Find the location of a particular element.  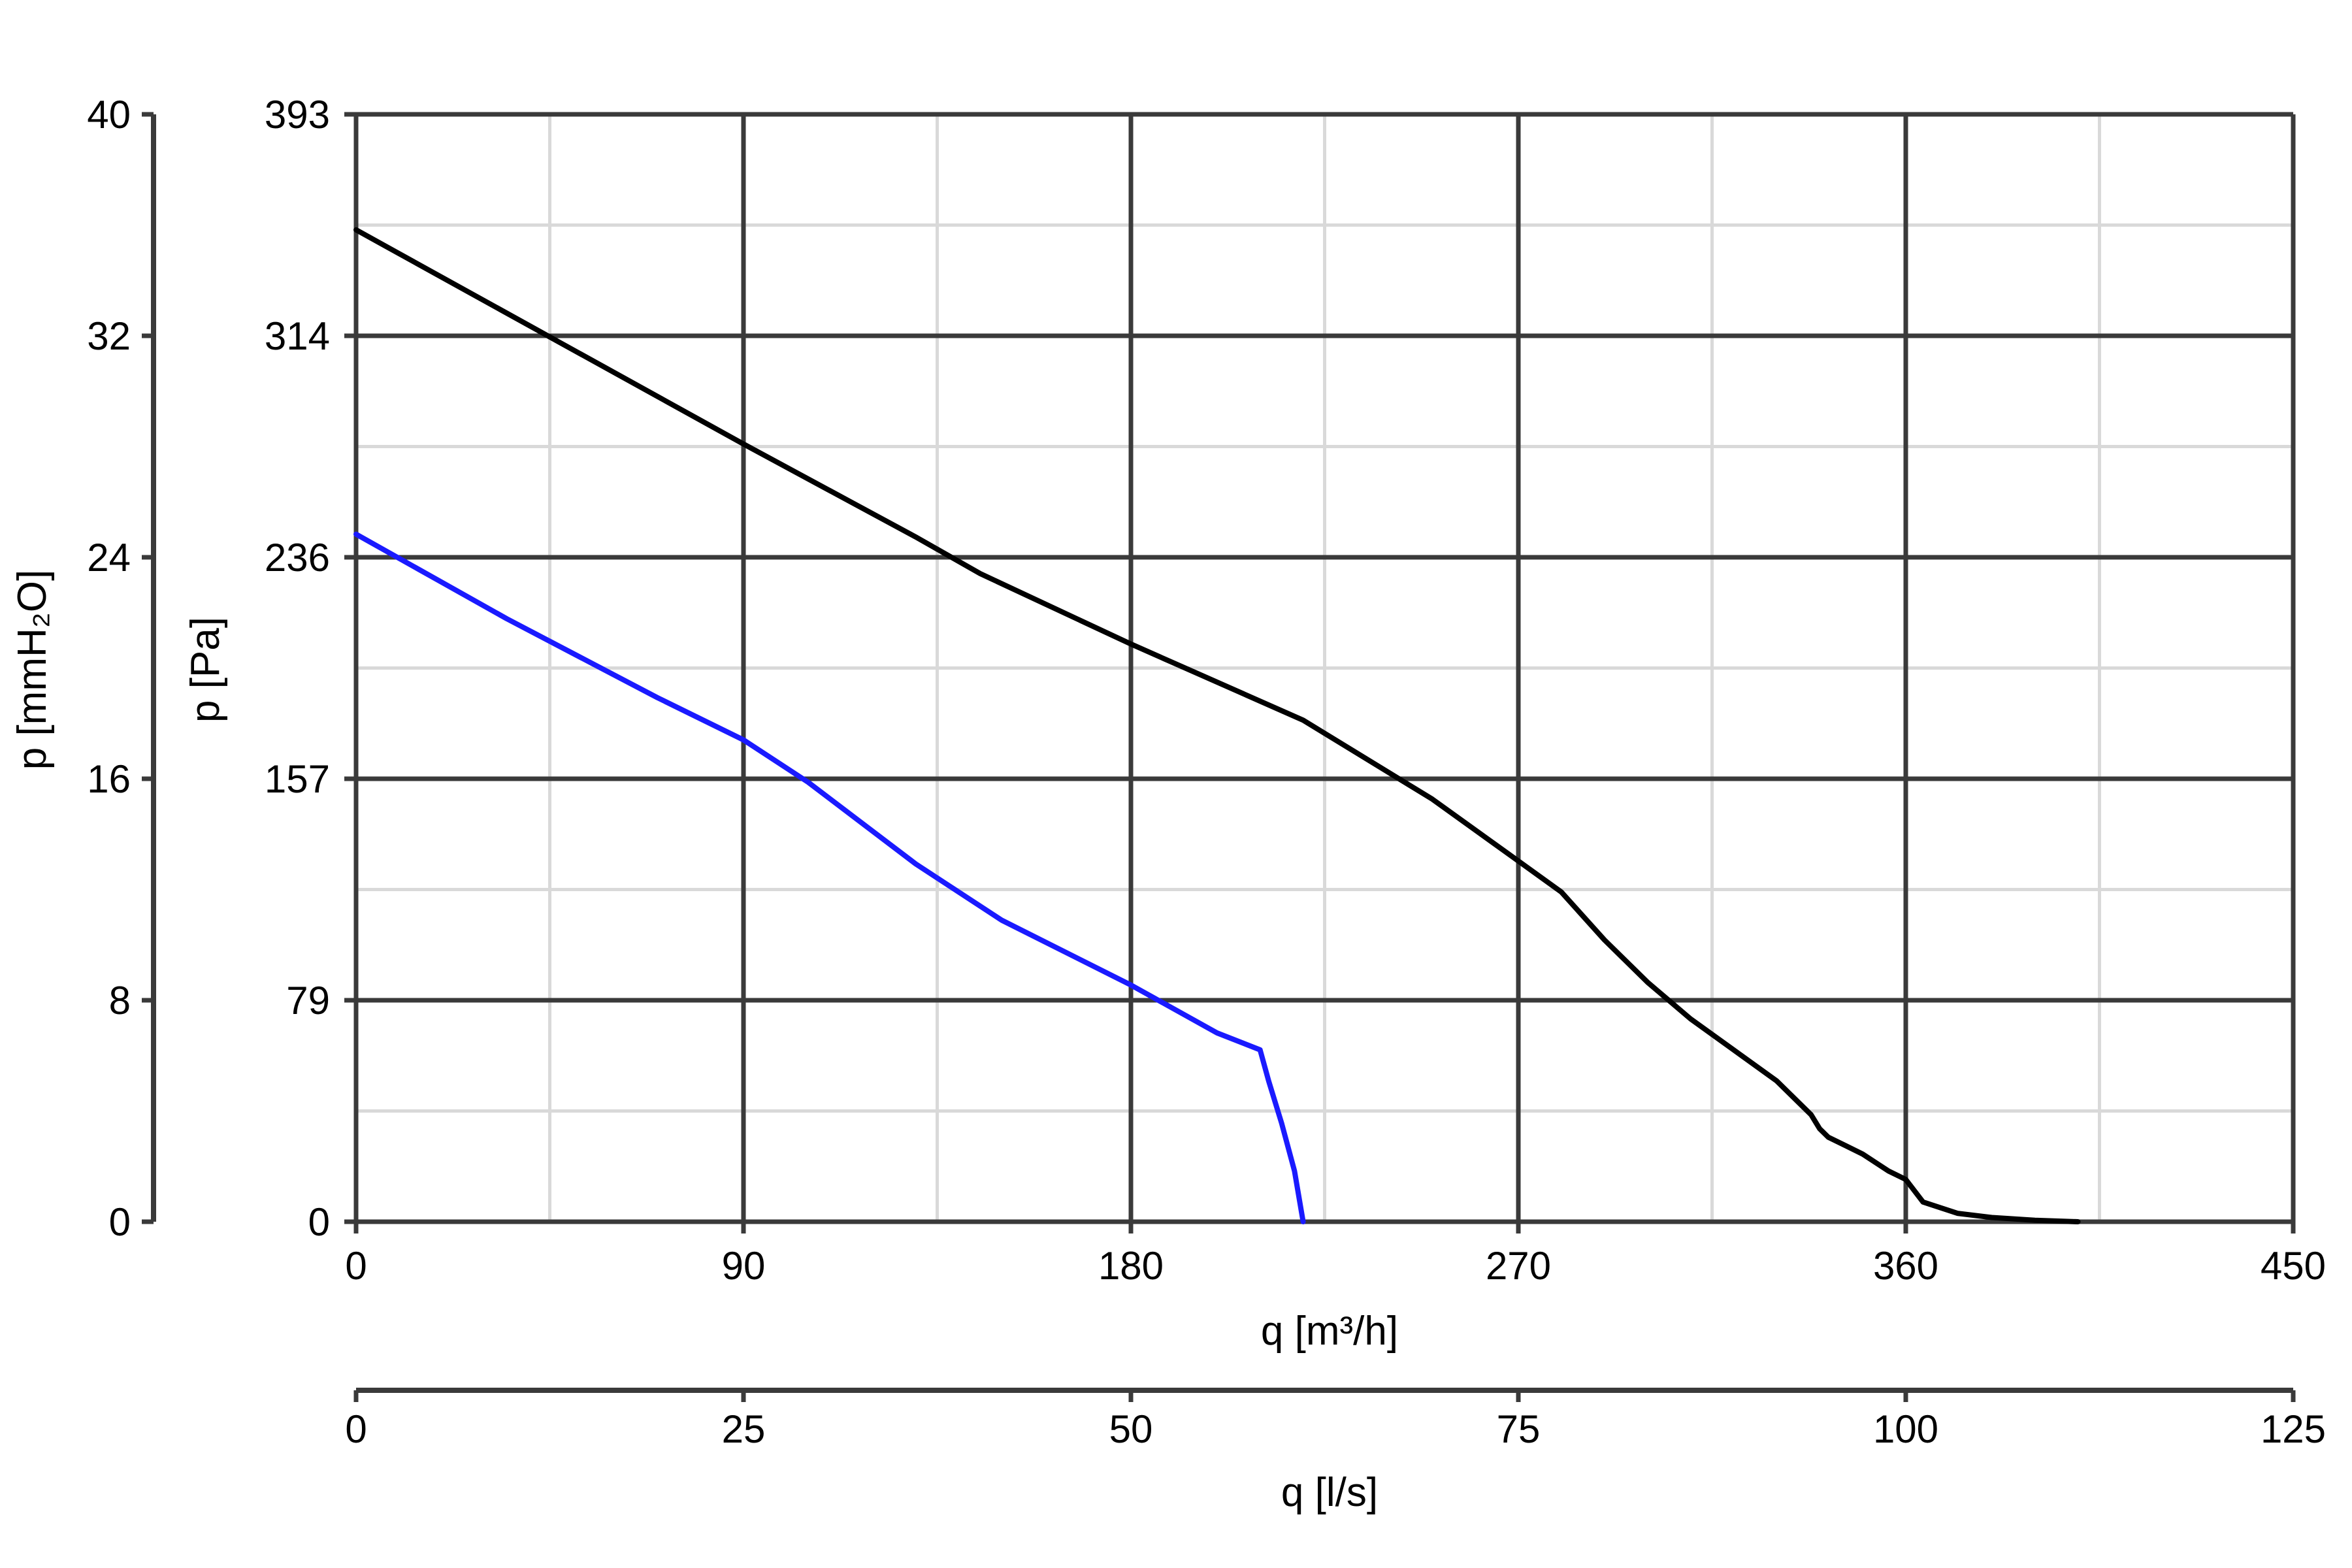

y-axis-title: p [Pa] is located at coordinates (205, 670).